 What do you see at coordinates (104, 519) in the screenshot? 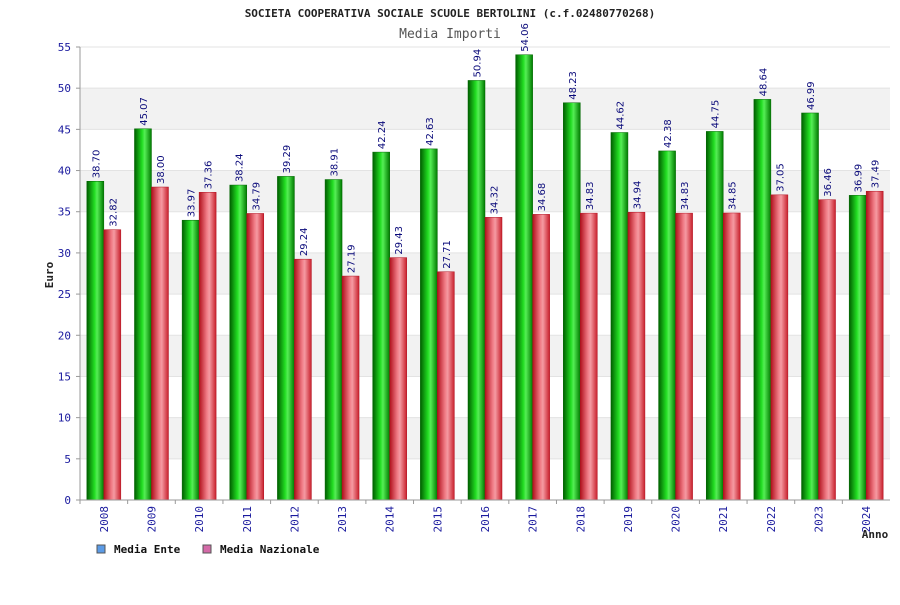
I see `x-tick-label: 2008` at bounding box center [104, 519].